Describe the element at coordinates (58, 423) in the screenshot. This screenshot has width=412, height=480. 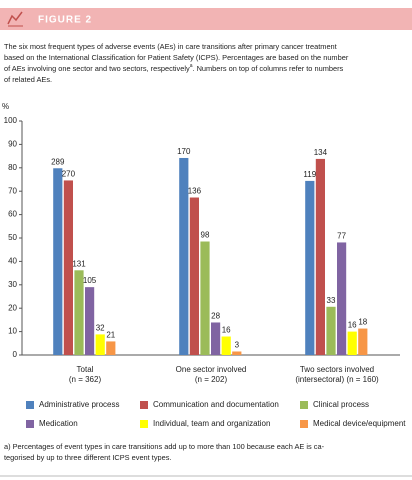
I see `legend-label: Medication` at that location.